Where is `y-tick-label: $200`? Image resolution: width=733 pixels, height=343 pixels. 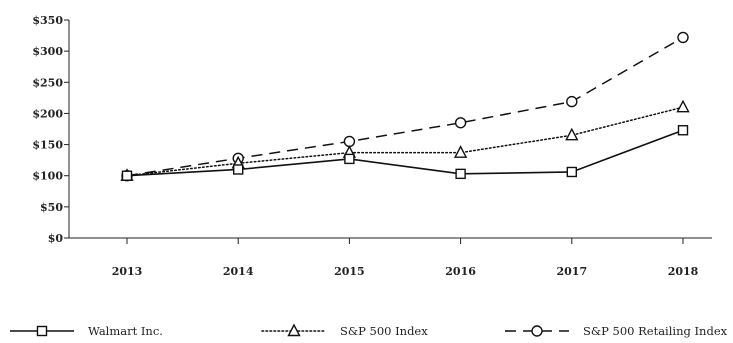 y-tick-label: $200 is located at coordinates (47, 113).